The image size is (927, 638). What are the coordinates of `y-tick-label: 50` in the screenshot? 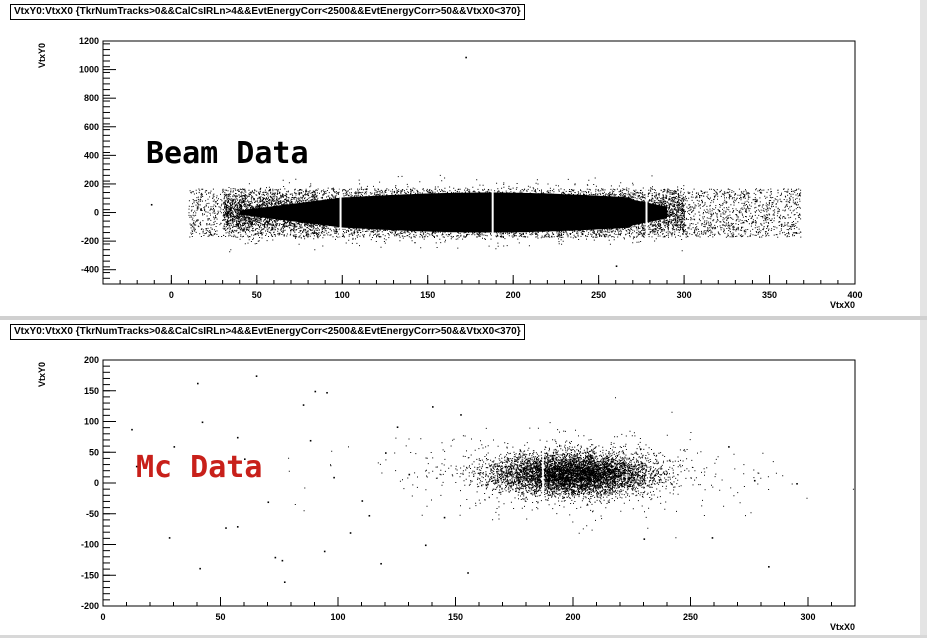 It's located at (94, 452).